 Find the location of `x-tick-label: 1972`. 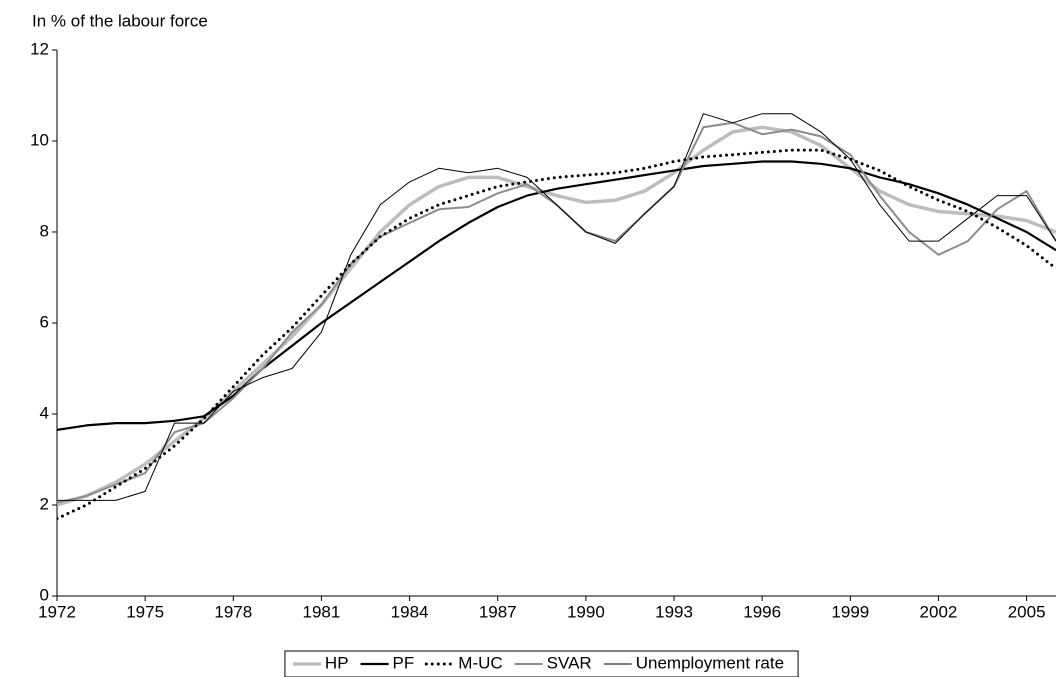

x-tick-label: 1972 is located at coordinates (57, 611).